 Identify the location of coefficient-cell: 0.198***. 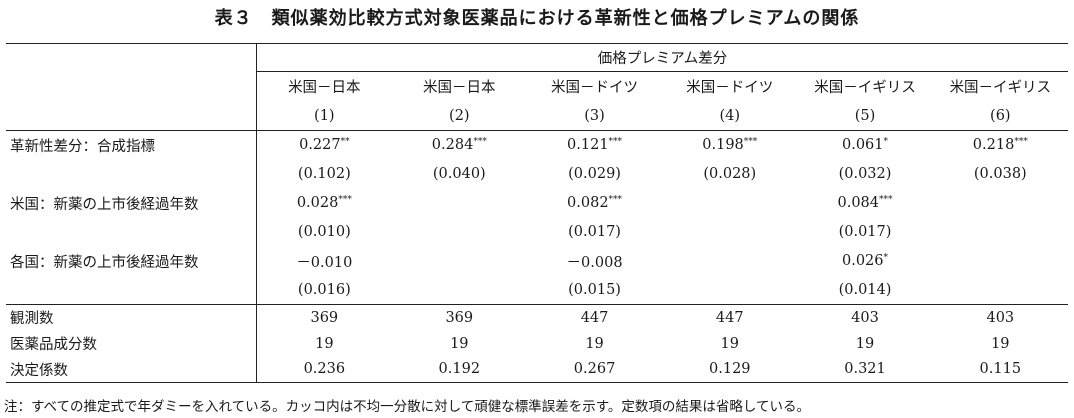
(730, 145).